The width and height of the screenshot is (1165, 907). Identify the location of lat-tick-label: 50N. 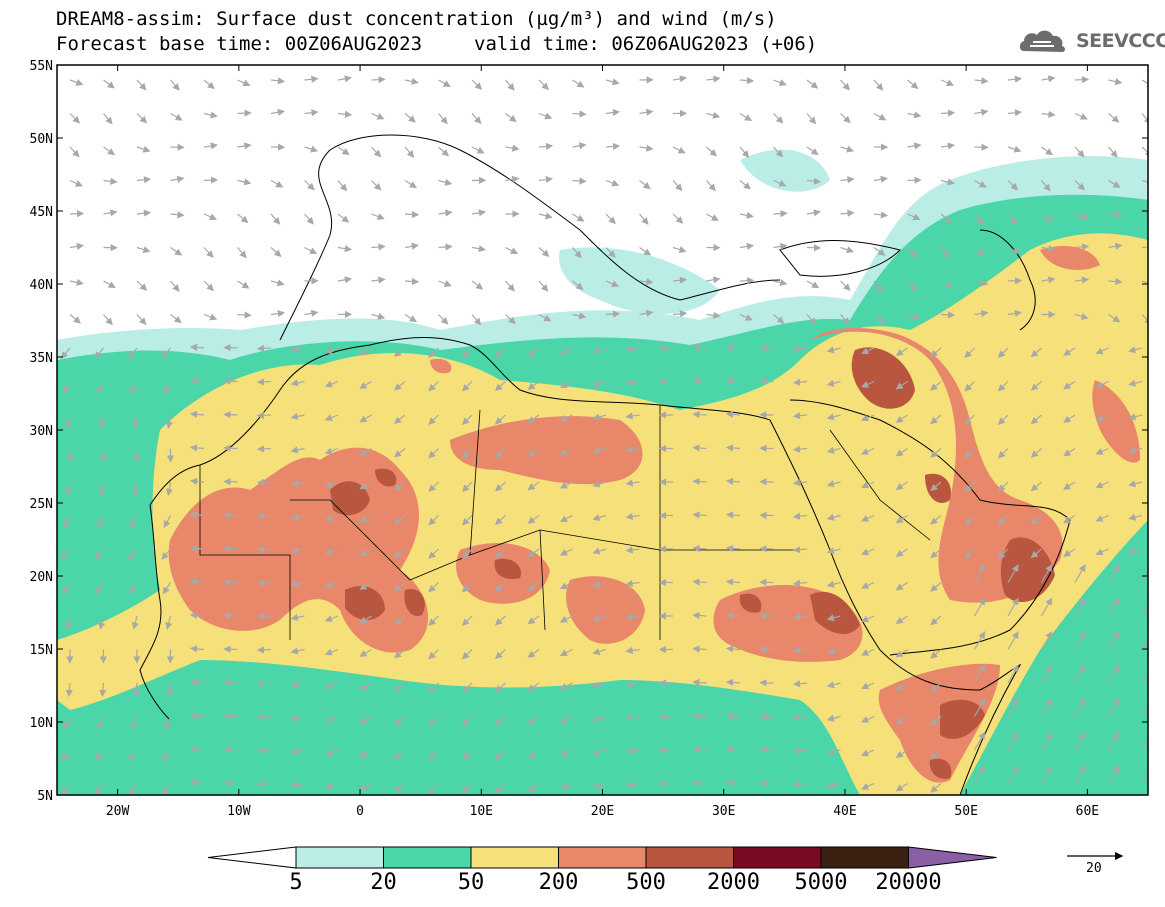
(41, 139).